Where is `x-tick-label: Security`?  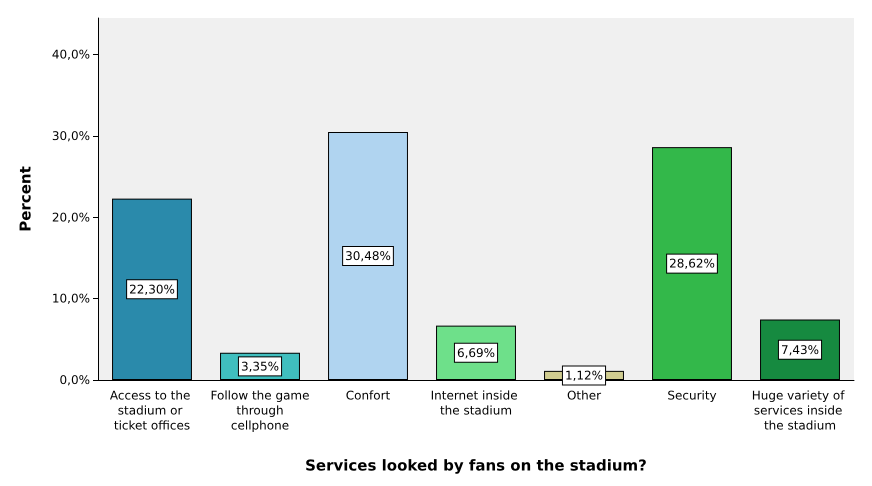 x-tick-label: Security is located at coordinates (692, 395).